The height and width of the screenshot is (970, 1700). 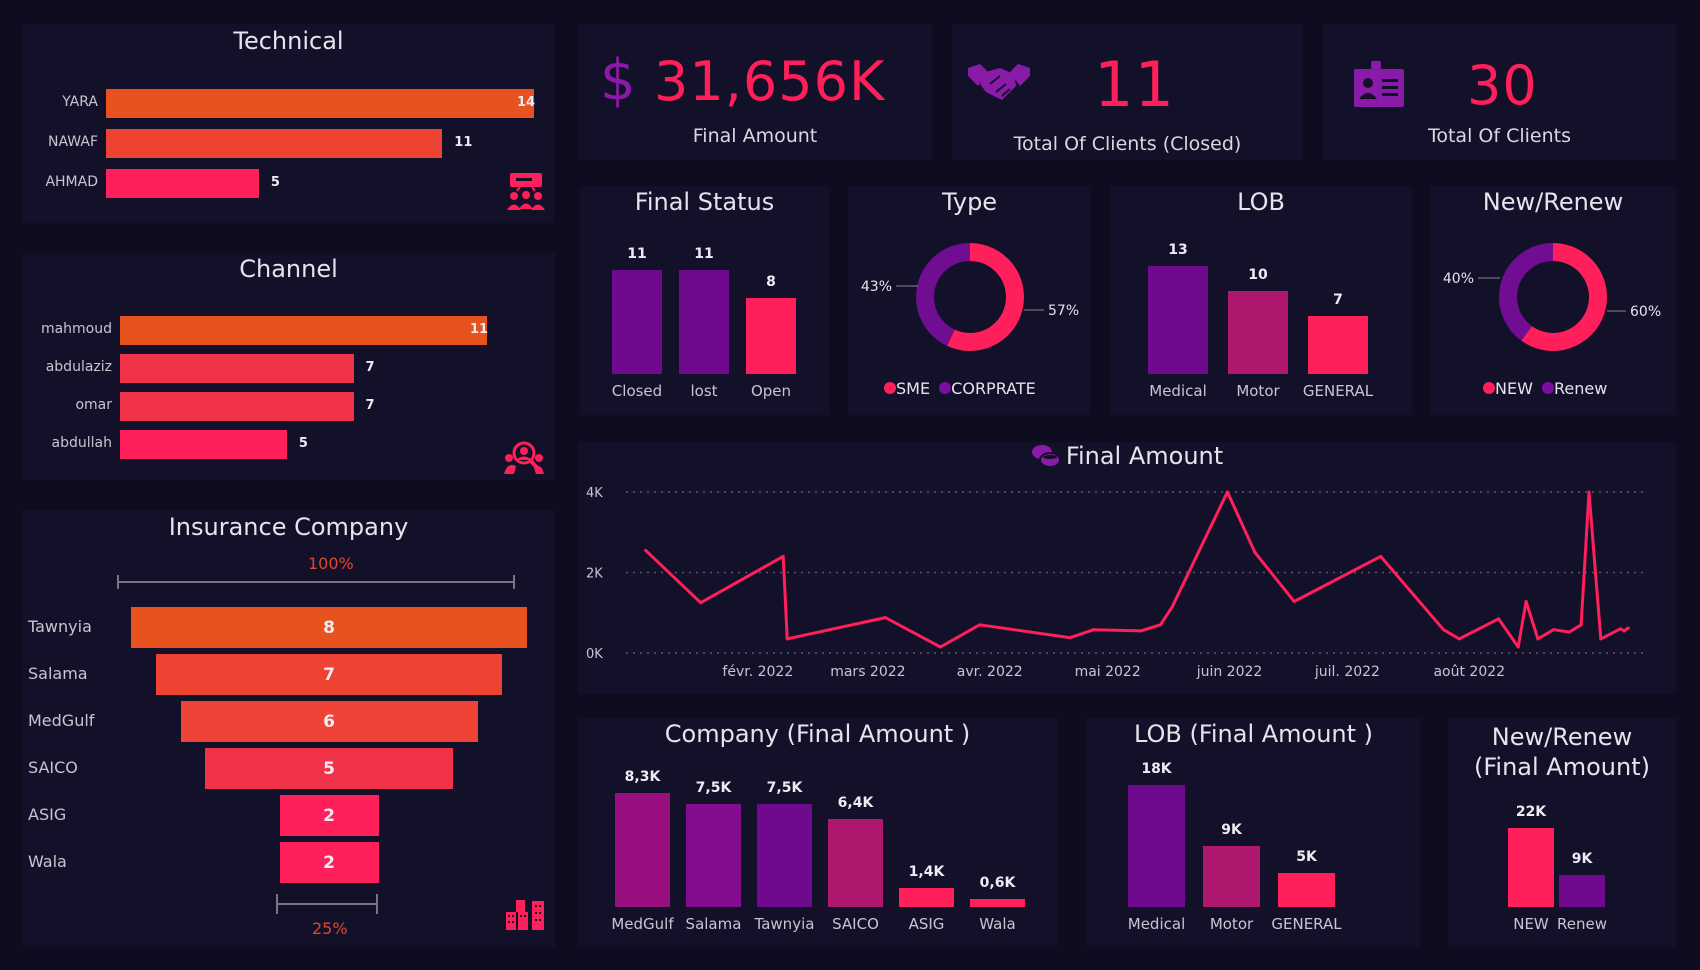 What do you see at coordinates (1562, 832) in the screenshot?
I see `nr-fa-panel: New/Renew (Final Amount) 22K NEW 9K Renew` at bounding box center [1562, 832].